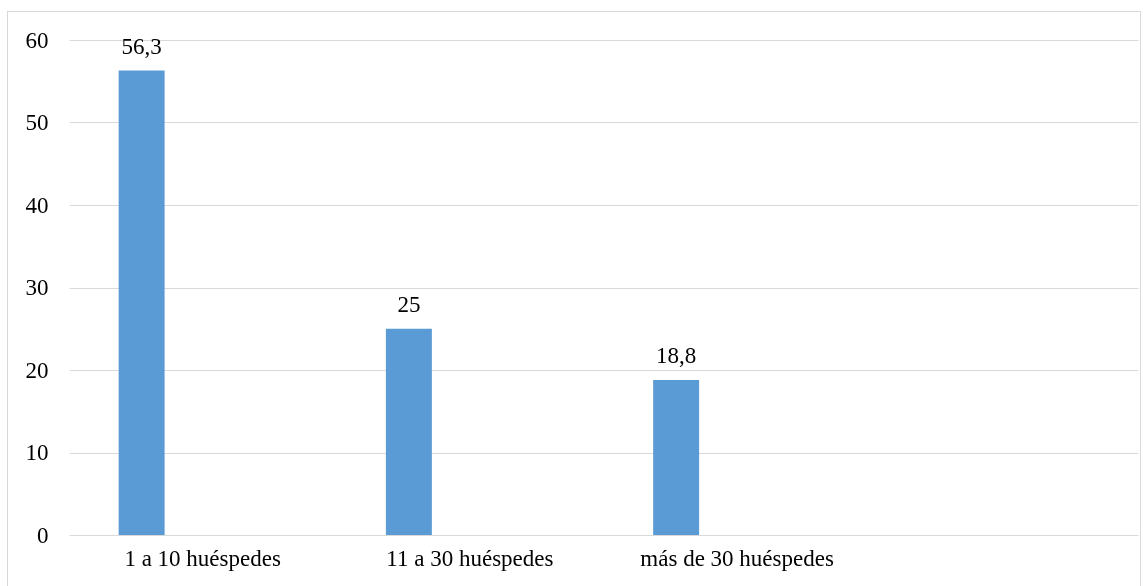  What do you see at coordinates (37, 287) in the screenshot?
I see `y-tick-label: 30` at bounding box center [37, 287].